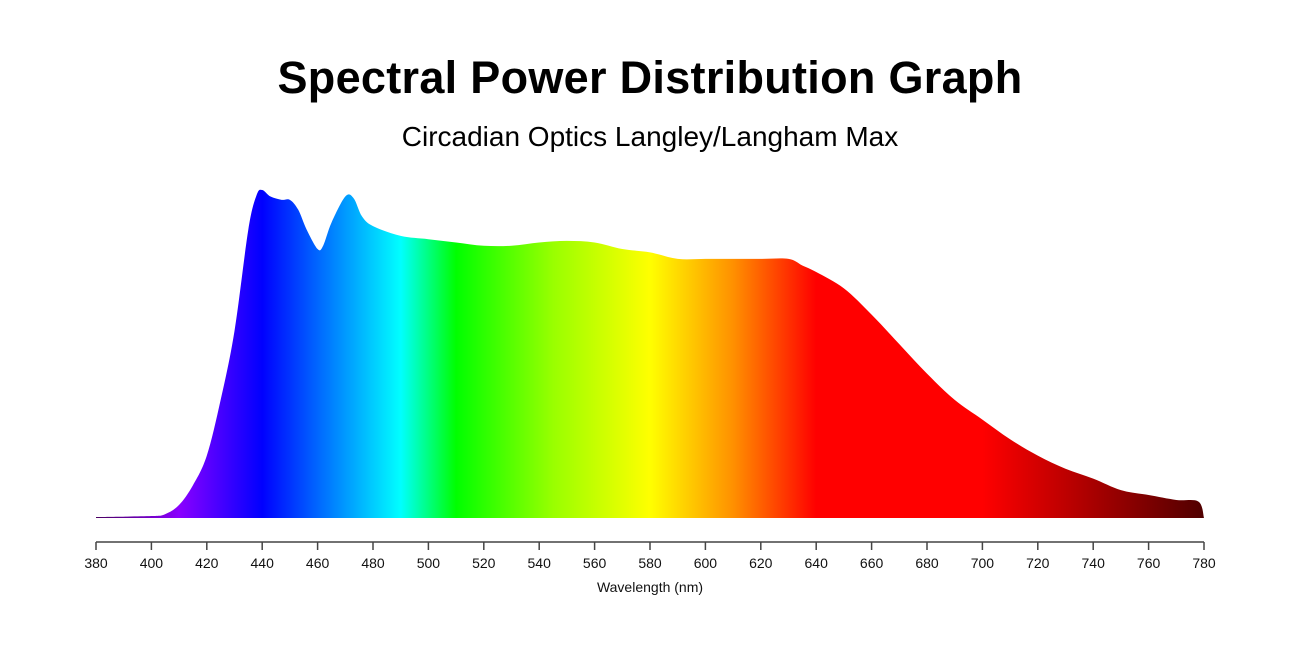 The image size is (1300, 650). I want to click on x-tick-label: 660, so click(872, 563).